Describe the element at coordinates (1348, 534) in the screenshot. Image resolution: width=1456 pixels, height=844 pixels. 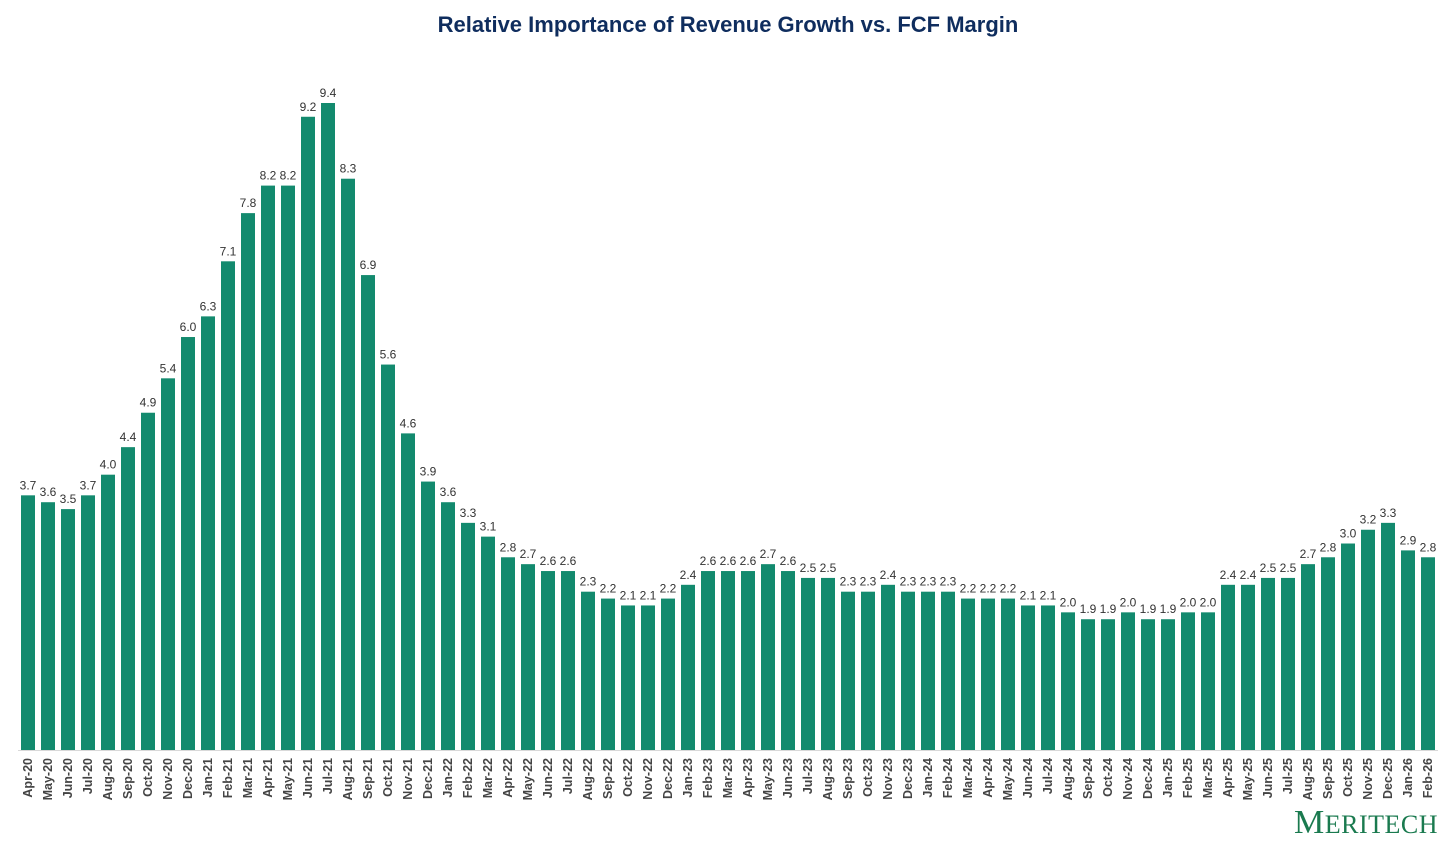
I see `data-label: 3.0` at that location.